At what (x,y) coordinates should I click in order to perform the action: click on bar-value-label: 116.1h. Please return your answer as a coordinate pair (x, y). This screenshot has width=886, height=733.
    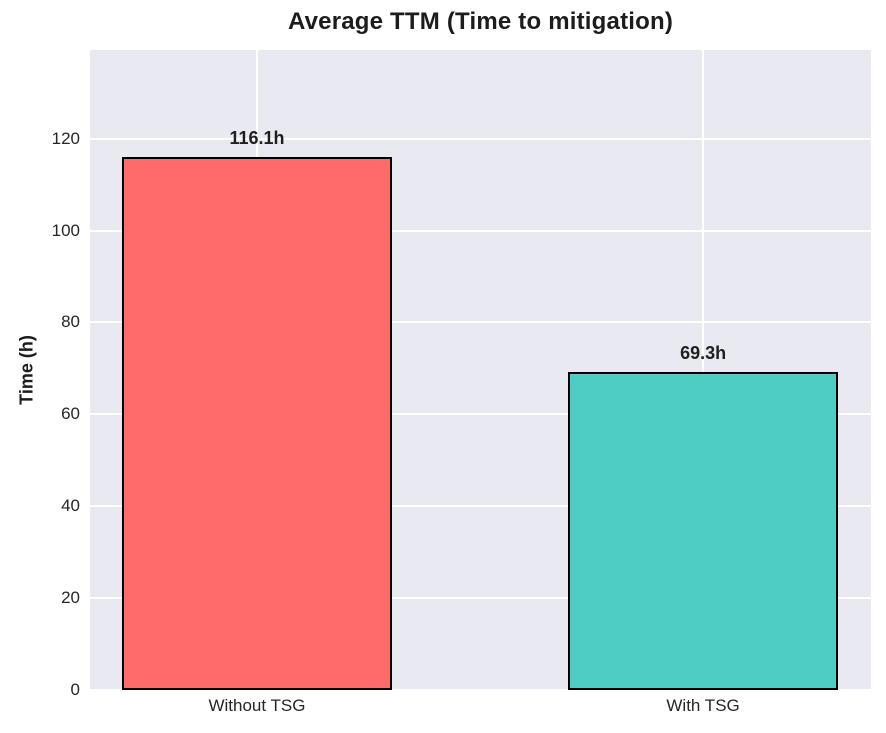
    Looking at the image, I should click on (257, 137).